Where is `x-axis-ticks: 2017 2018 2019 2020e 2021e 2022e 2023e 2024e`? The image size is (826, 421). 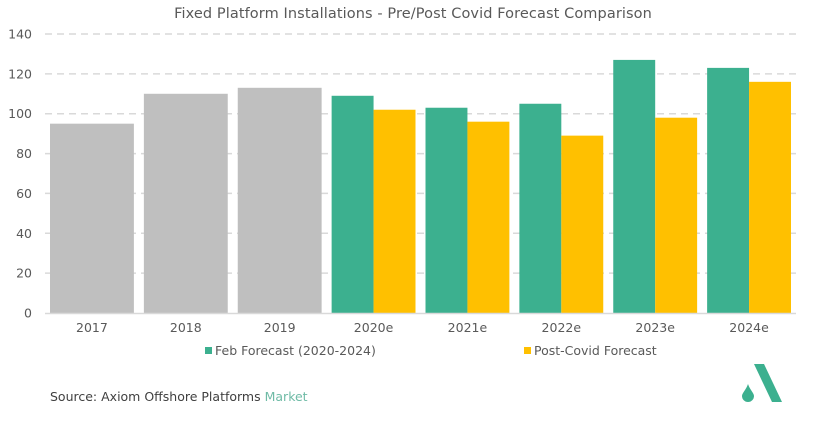 x-axis-ticks: 2017 2018 2019 2020e 2021e 2022e 2023e 2024e is located at coordinates (422, 327).